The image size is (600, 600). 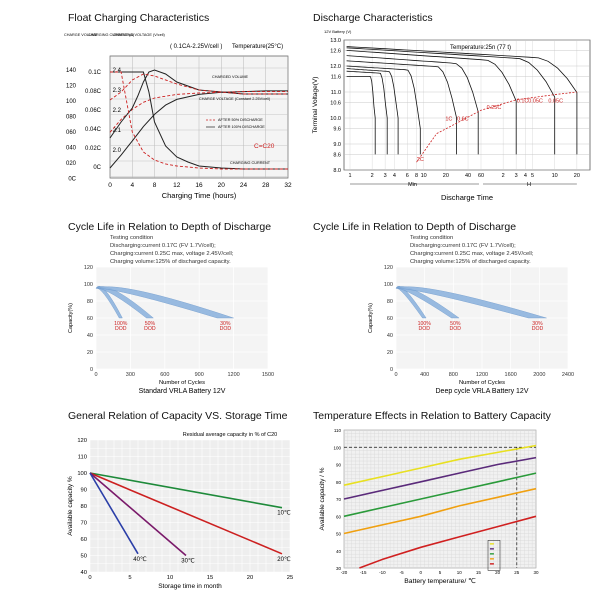 What do you see at coordinates (199, 185) in the screenshot?
I see `float-x-tick: 16` at bounding box center [199, 185].